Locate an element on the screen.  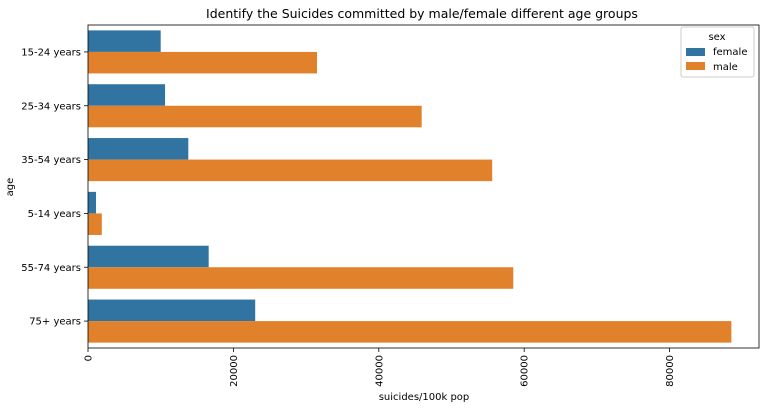
bar-male-25-34-years is located at coordinates (255, 116).